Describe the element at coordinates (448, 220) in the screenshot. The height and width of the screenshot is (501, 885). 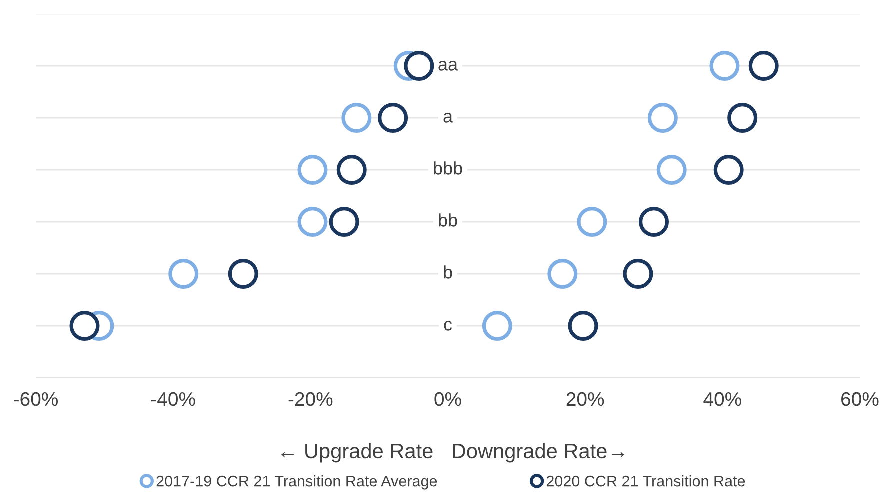
I see `y-tick-label: bb` at that location.